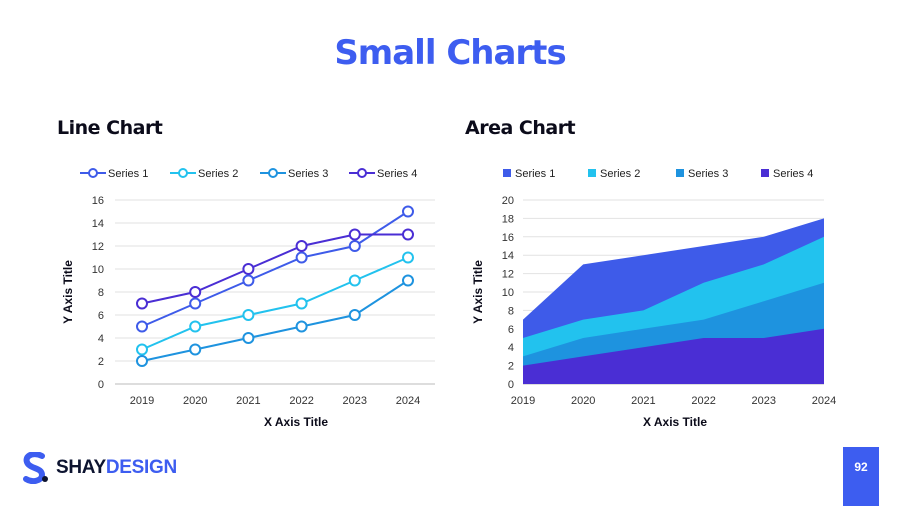 The image size is (900, 506). Describe the element at coordinates (141, 467) in the screenshot. I see `brand-name-second: DESIGN` at that location.